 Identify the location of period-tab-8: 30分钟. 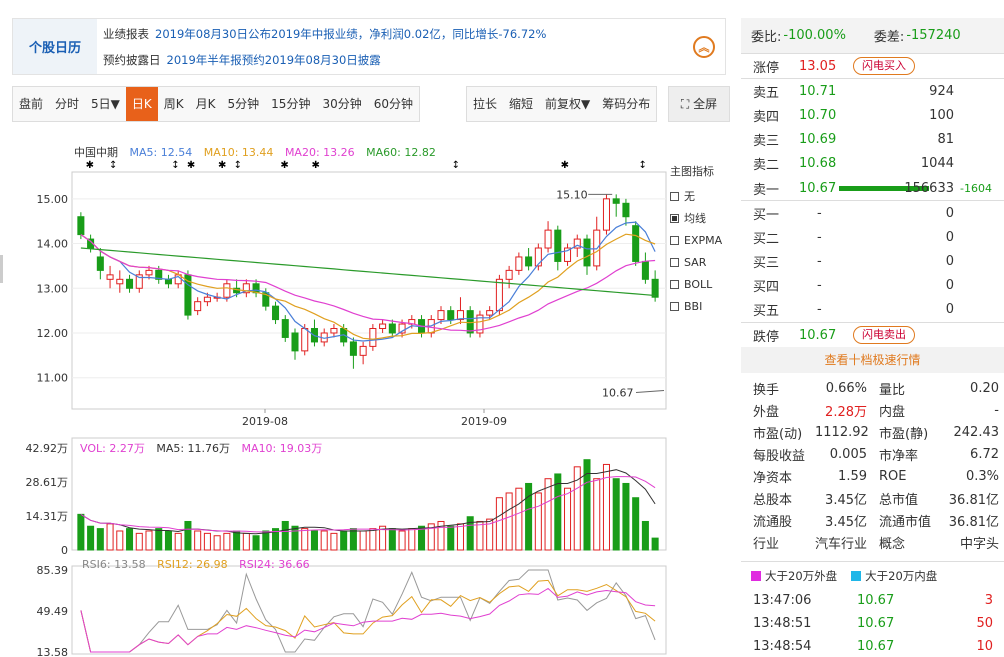
(342, 104).